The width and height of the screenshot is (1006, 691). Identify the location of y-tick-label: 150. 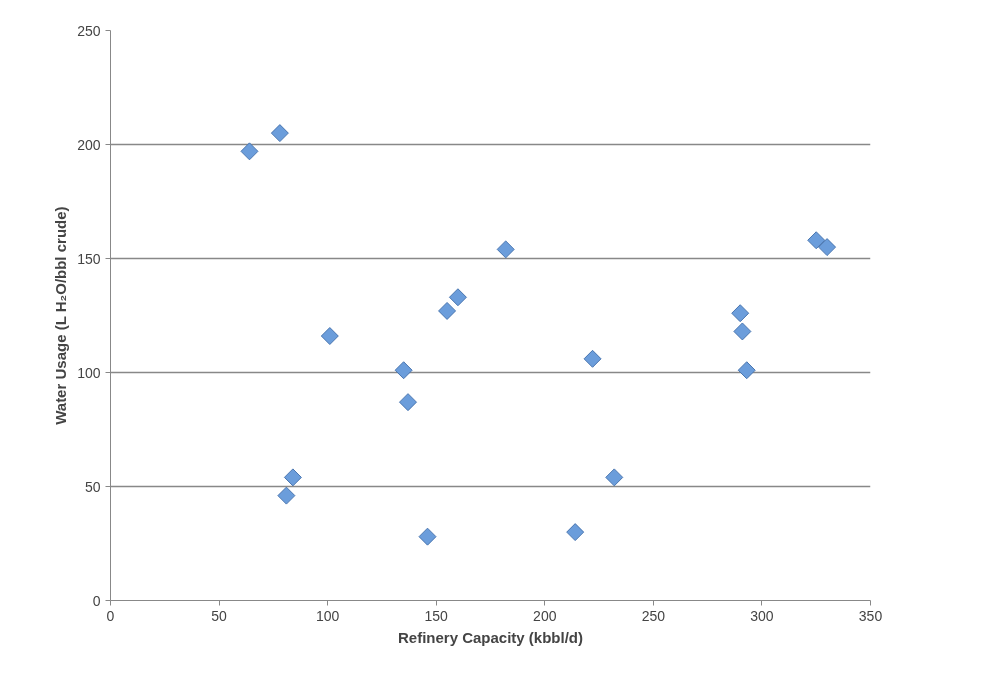
(89, 258).